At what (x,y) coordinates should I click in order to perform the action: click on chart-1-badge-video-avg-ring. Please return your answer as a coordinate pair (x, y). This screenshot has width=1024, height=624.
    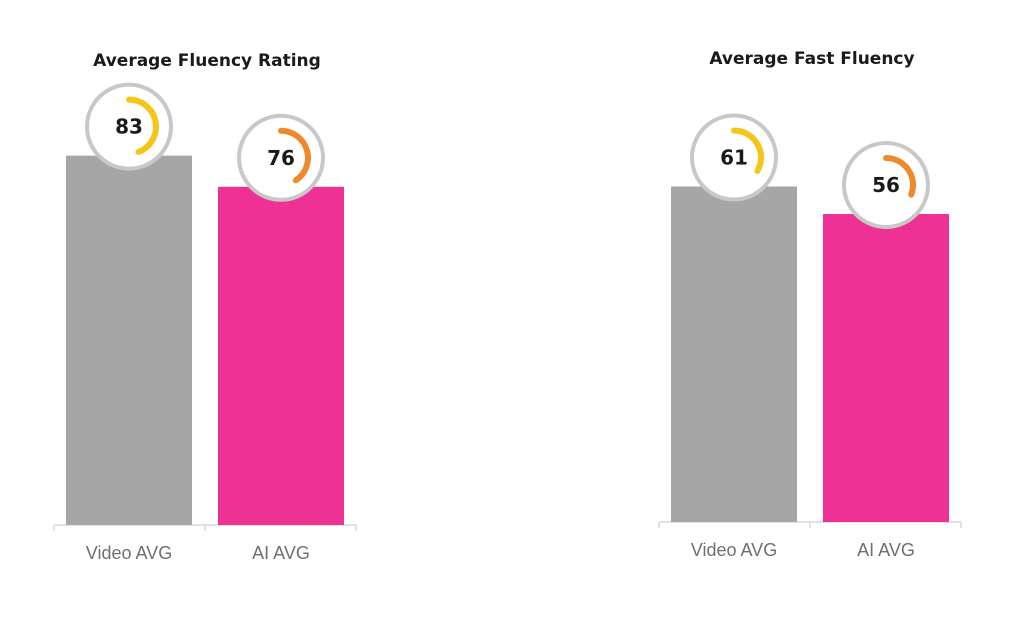
    Looking at the image, I should click on (142, 125).